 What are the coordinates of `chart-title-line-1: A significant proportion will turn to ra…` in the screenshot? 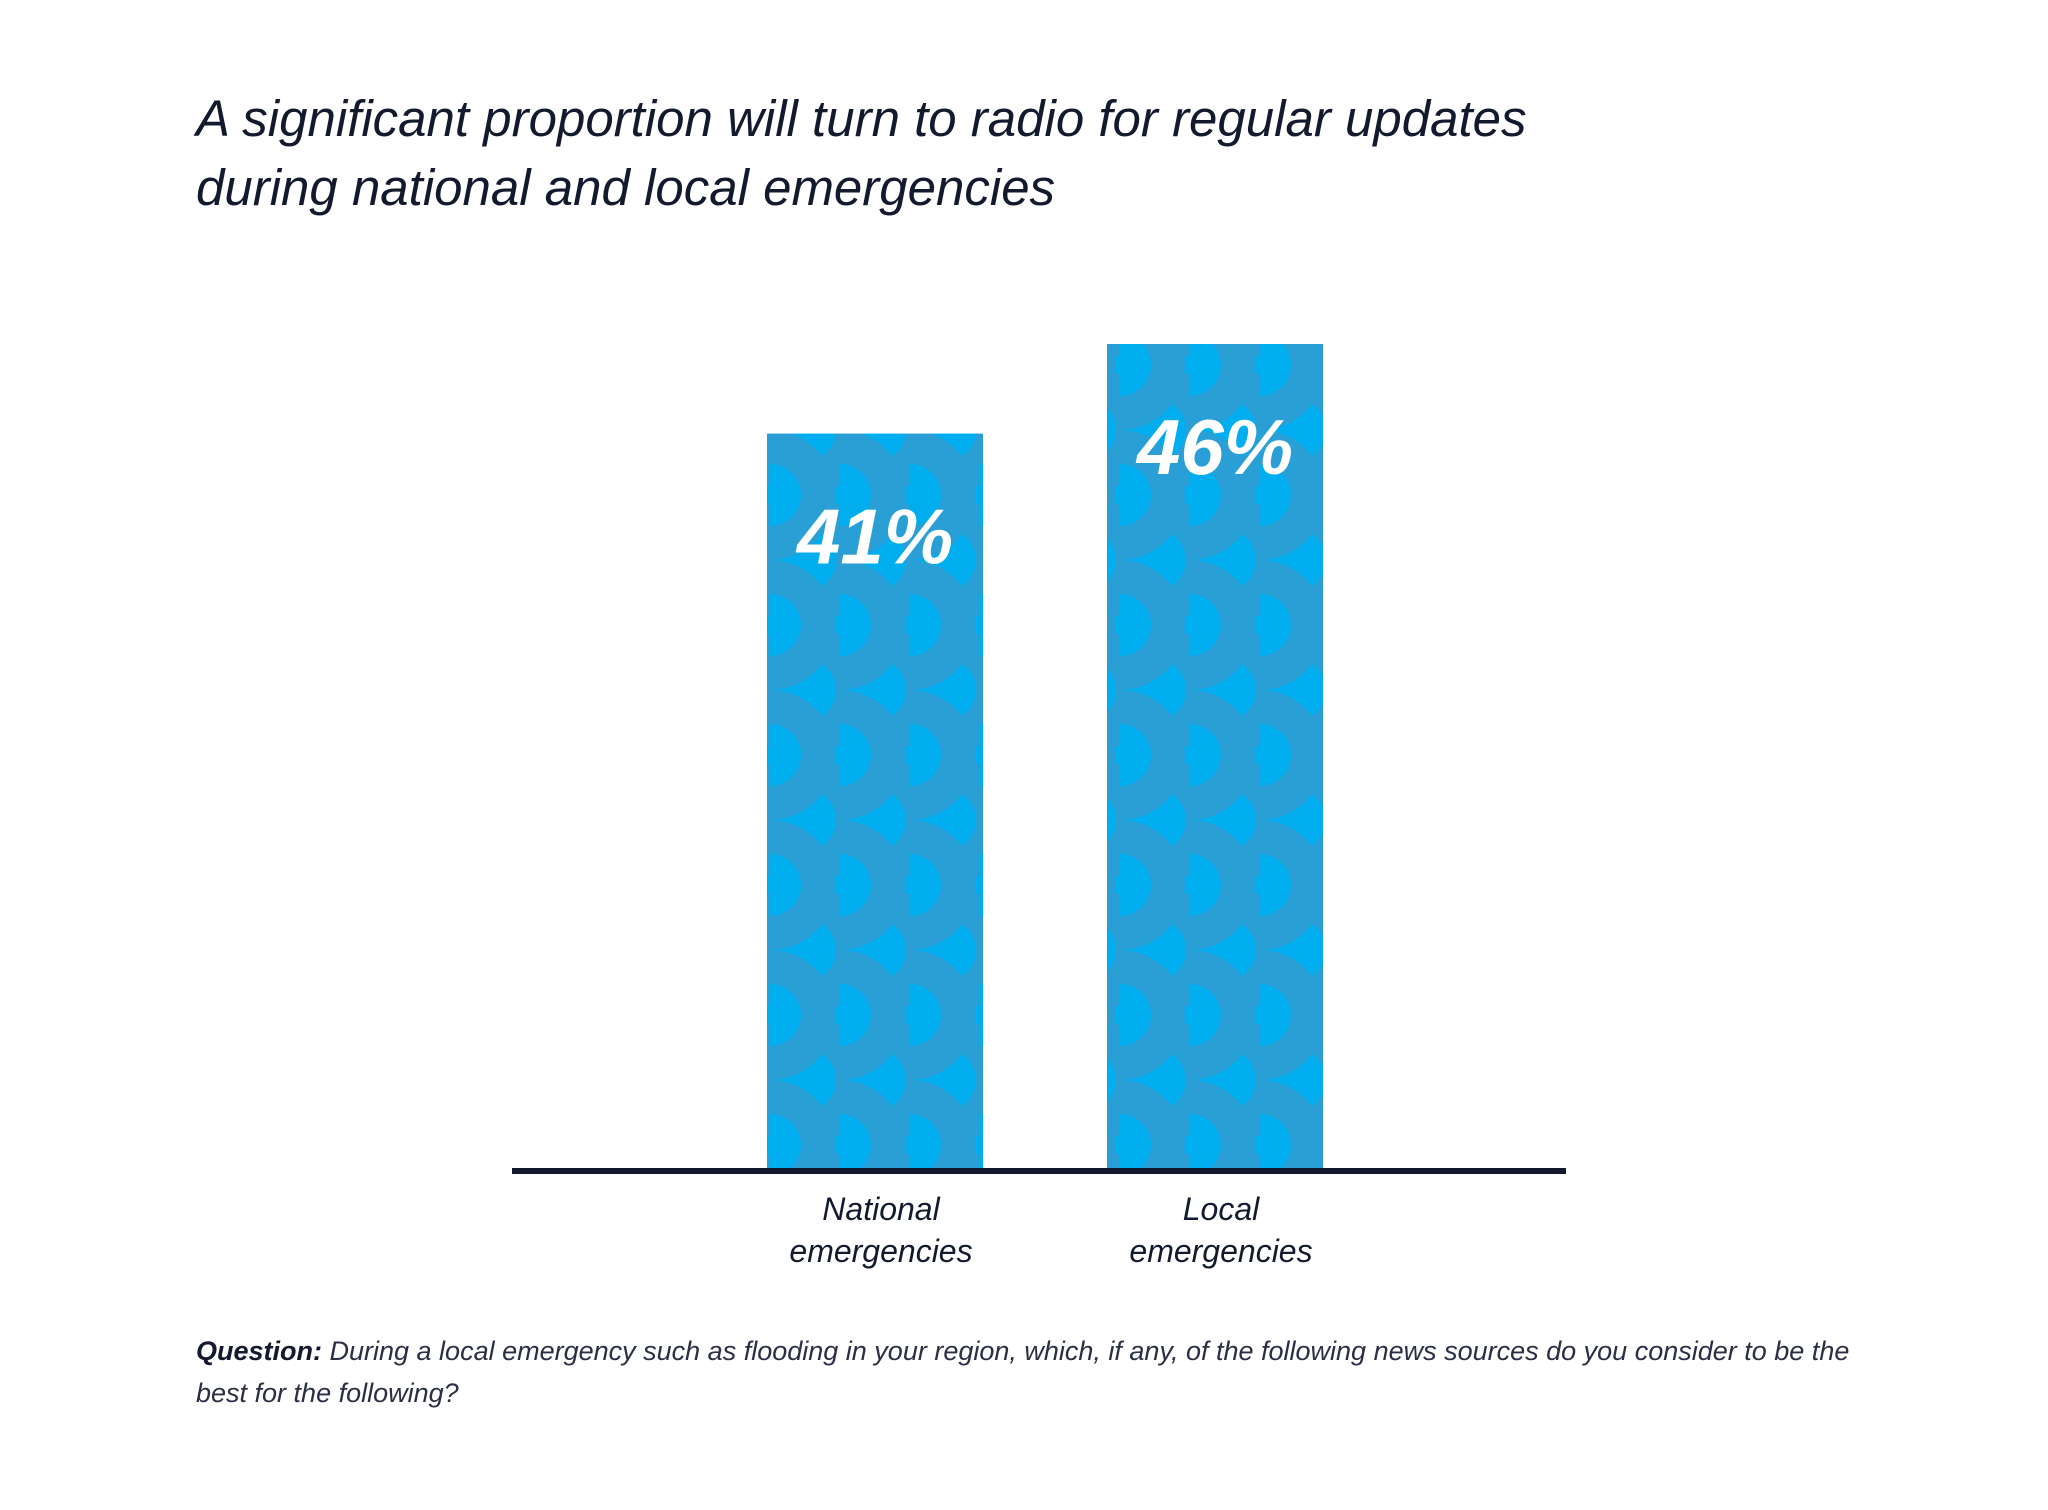 It's located at (861, 118).